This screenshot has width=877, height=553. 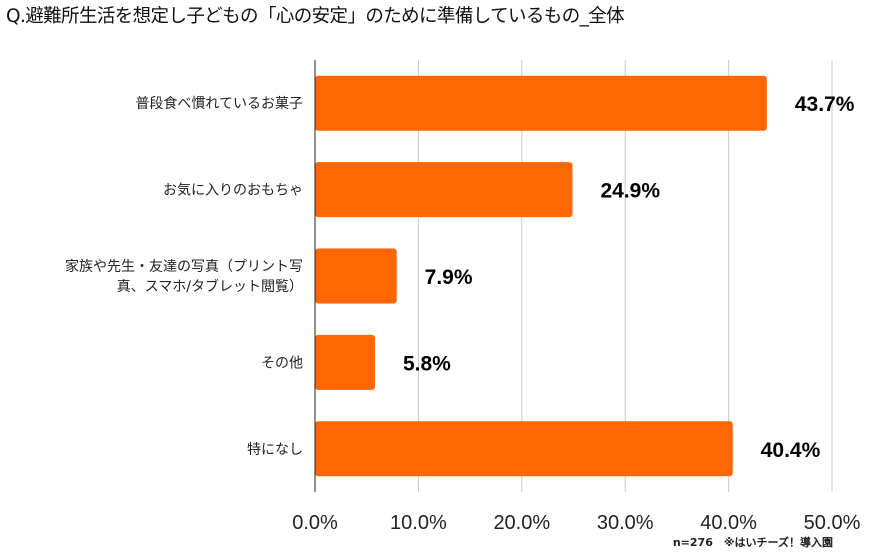 What do you see at coordinates (449, 277) in the screenshot?
I see `value-label: 7.9%` at bounding box center [449, 277].